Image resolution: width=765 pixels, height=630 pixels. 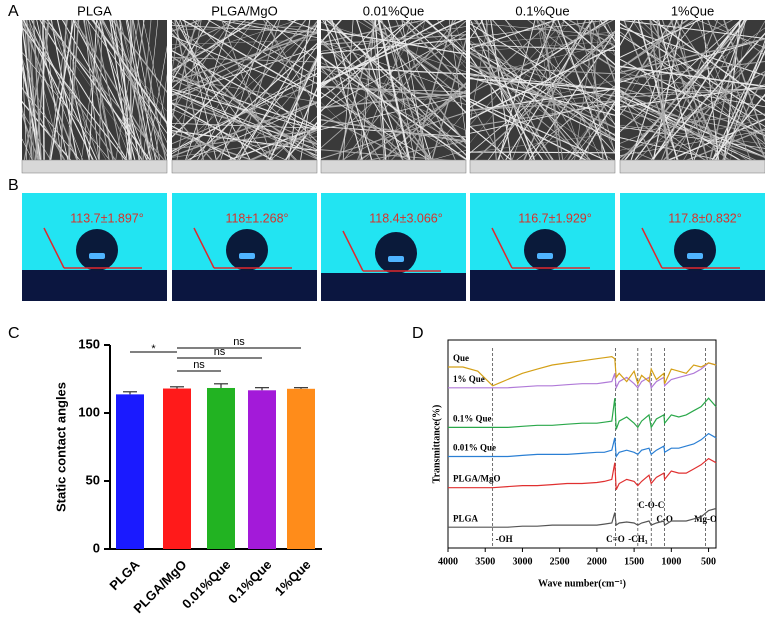 I want to click on sem-info-bar, so click(x=692, y=166).